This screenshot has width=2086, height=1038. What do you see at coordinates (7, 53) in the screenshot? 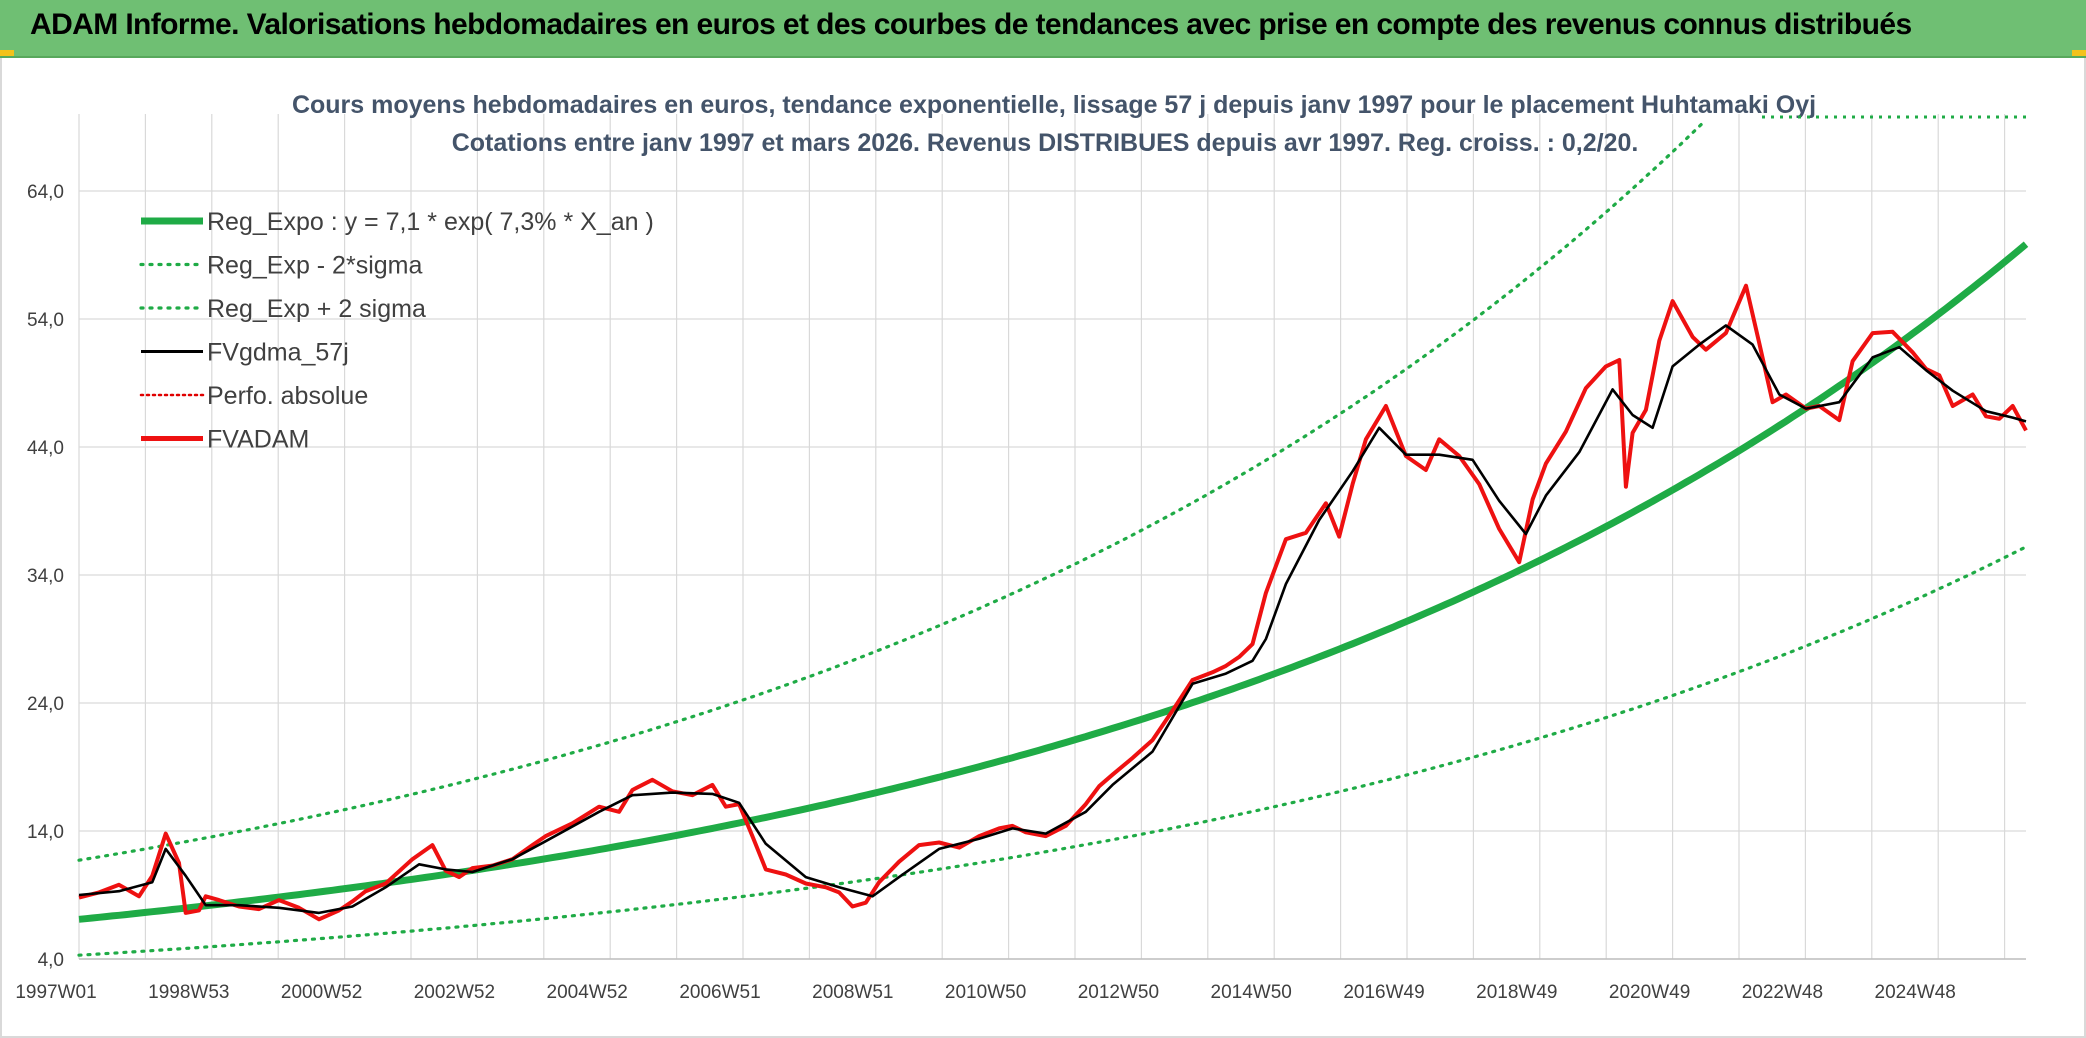
I see `header-left-accent` at bounding box center [7, 53].